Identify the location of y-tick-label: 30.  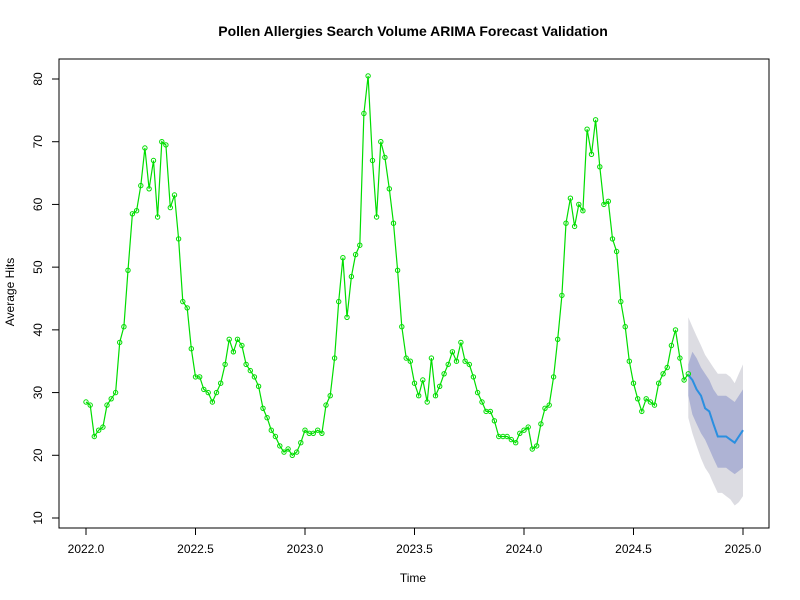
(38, 393).